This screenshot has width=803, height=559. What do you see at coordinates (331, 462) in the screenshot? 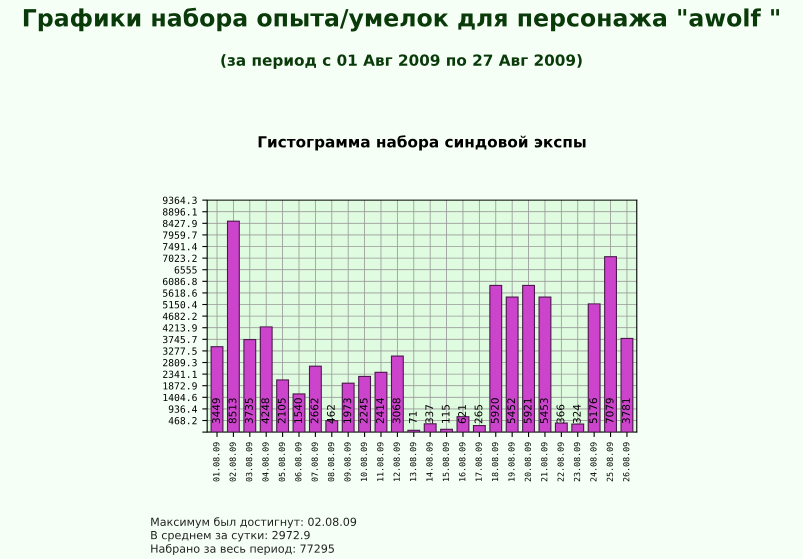
I see `x-tick-label: 08.08.09` at bounding box center [331, 462].